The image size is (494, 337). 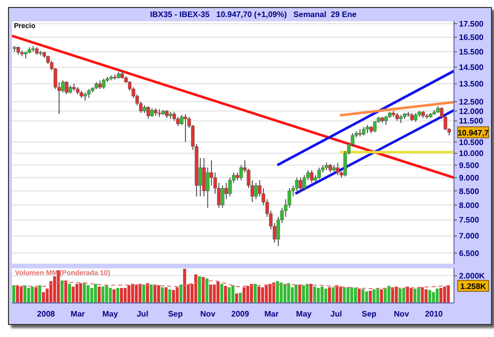 I want to click on y-tick-label: 11.500, so click(x=471, y=121).